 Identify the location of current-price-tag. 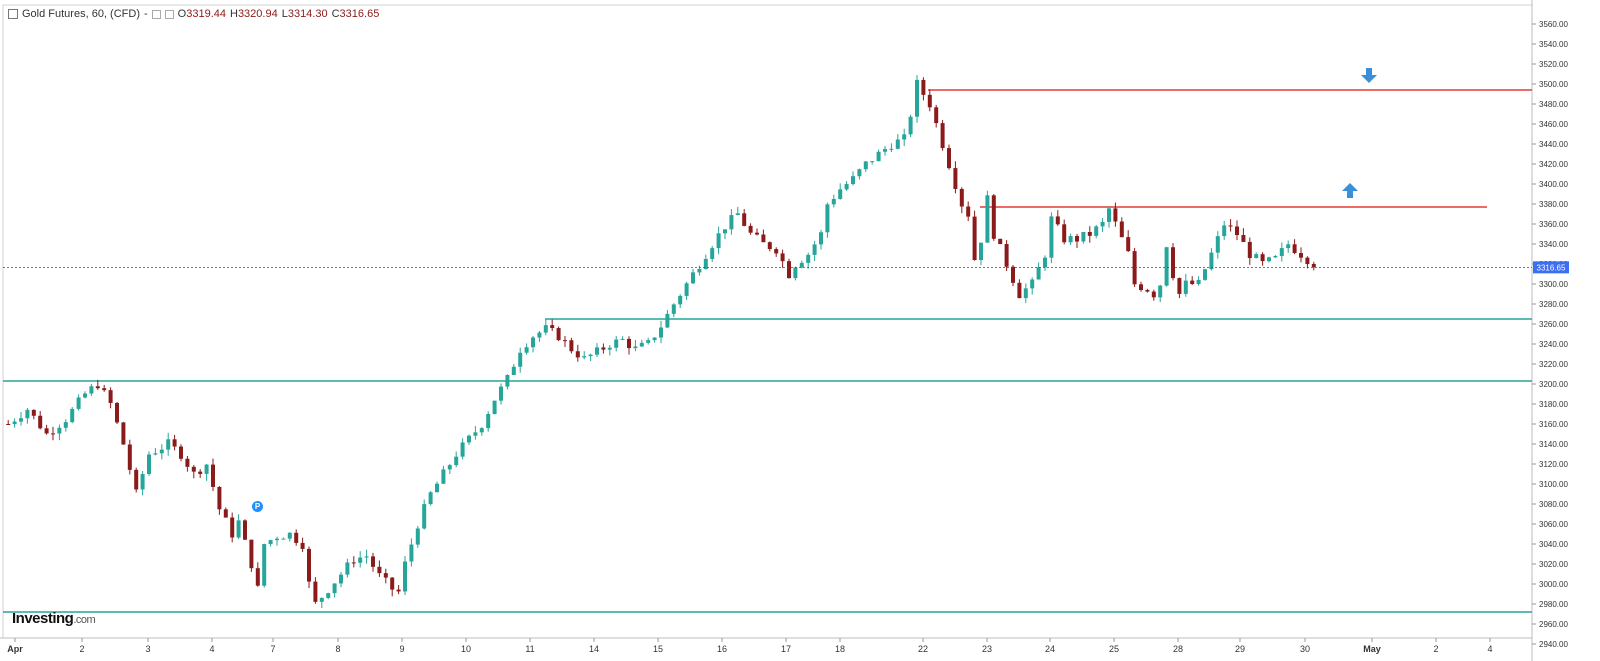
(1551, 267).